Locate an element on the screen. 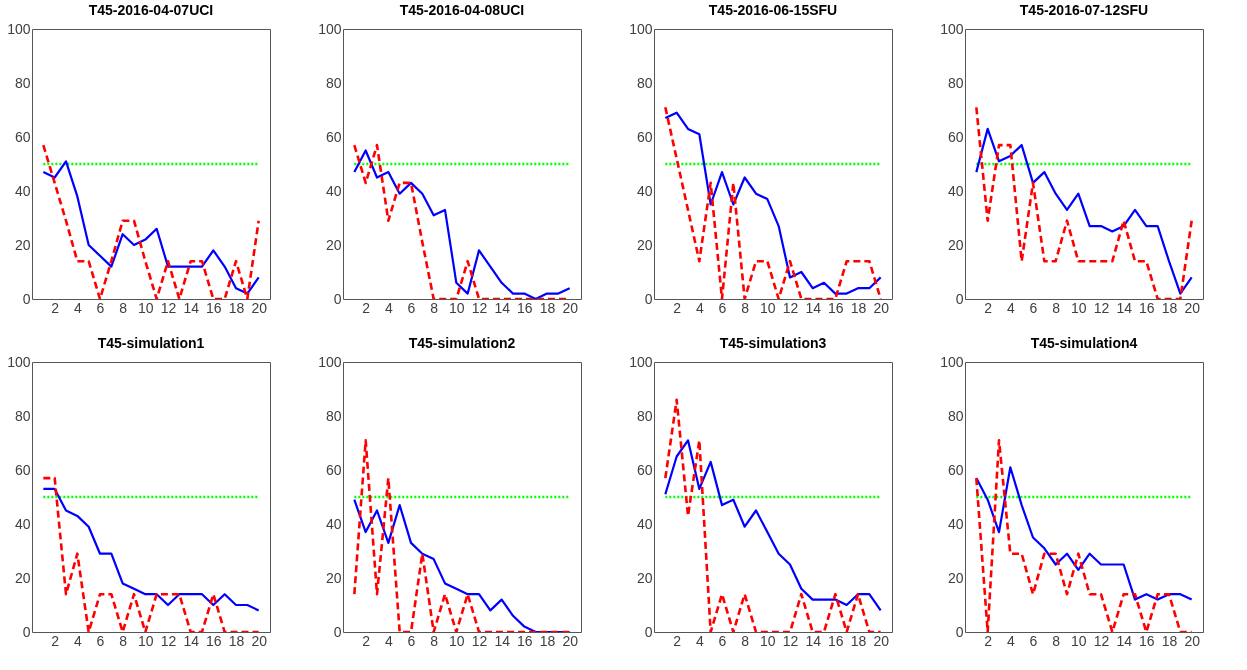 The width and height of the screenshot is (1247, 670). chart-title: T45-simulation2 is located at coordinates (462, 343).